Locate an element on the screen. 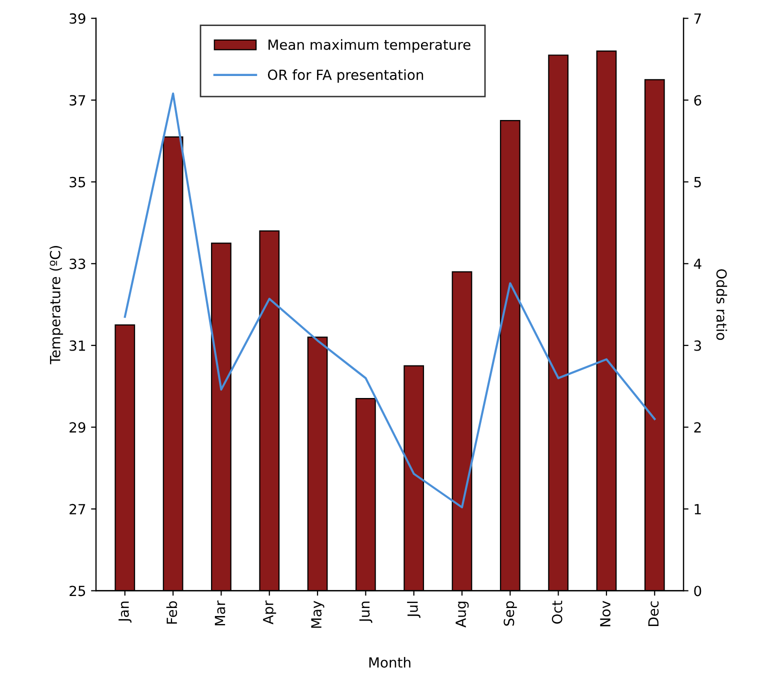  y2-axis-title: Odds ratio is located at coordinates (722, 304).